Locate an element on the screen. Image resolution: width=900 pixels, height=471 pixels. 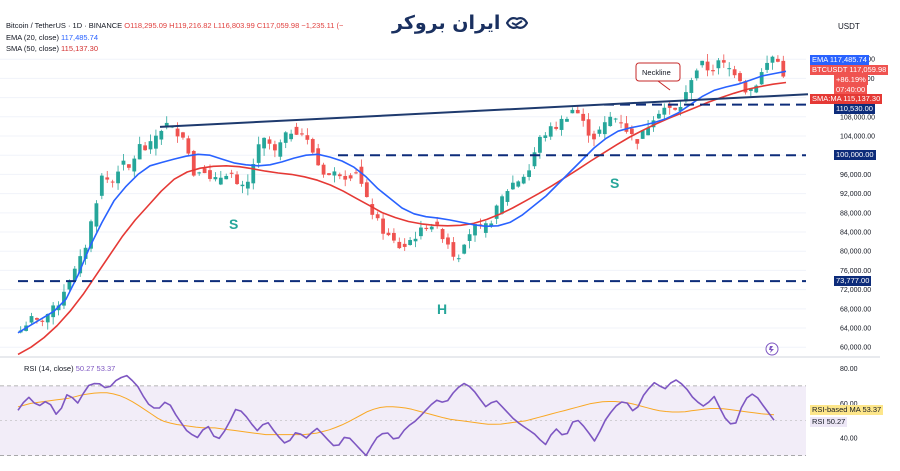
rsi-ma-line is located at coordinates (396, 414).